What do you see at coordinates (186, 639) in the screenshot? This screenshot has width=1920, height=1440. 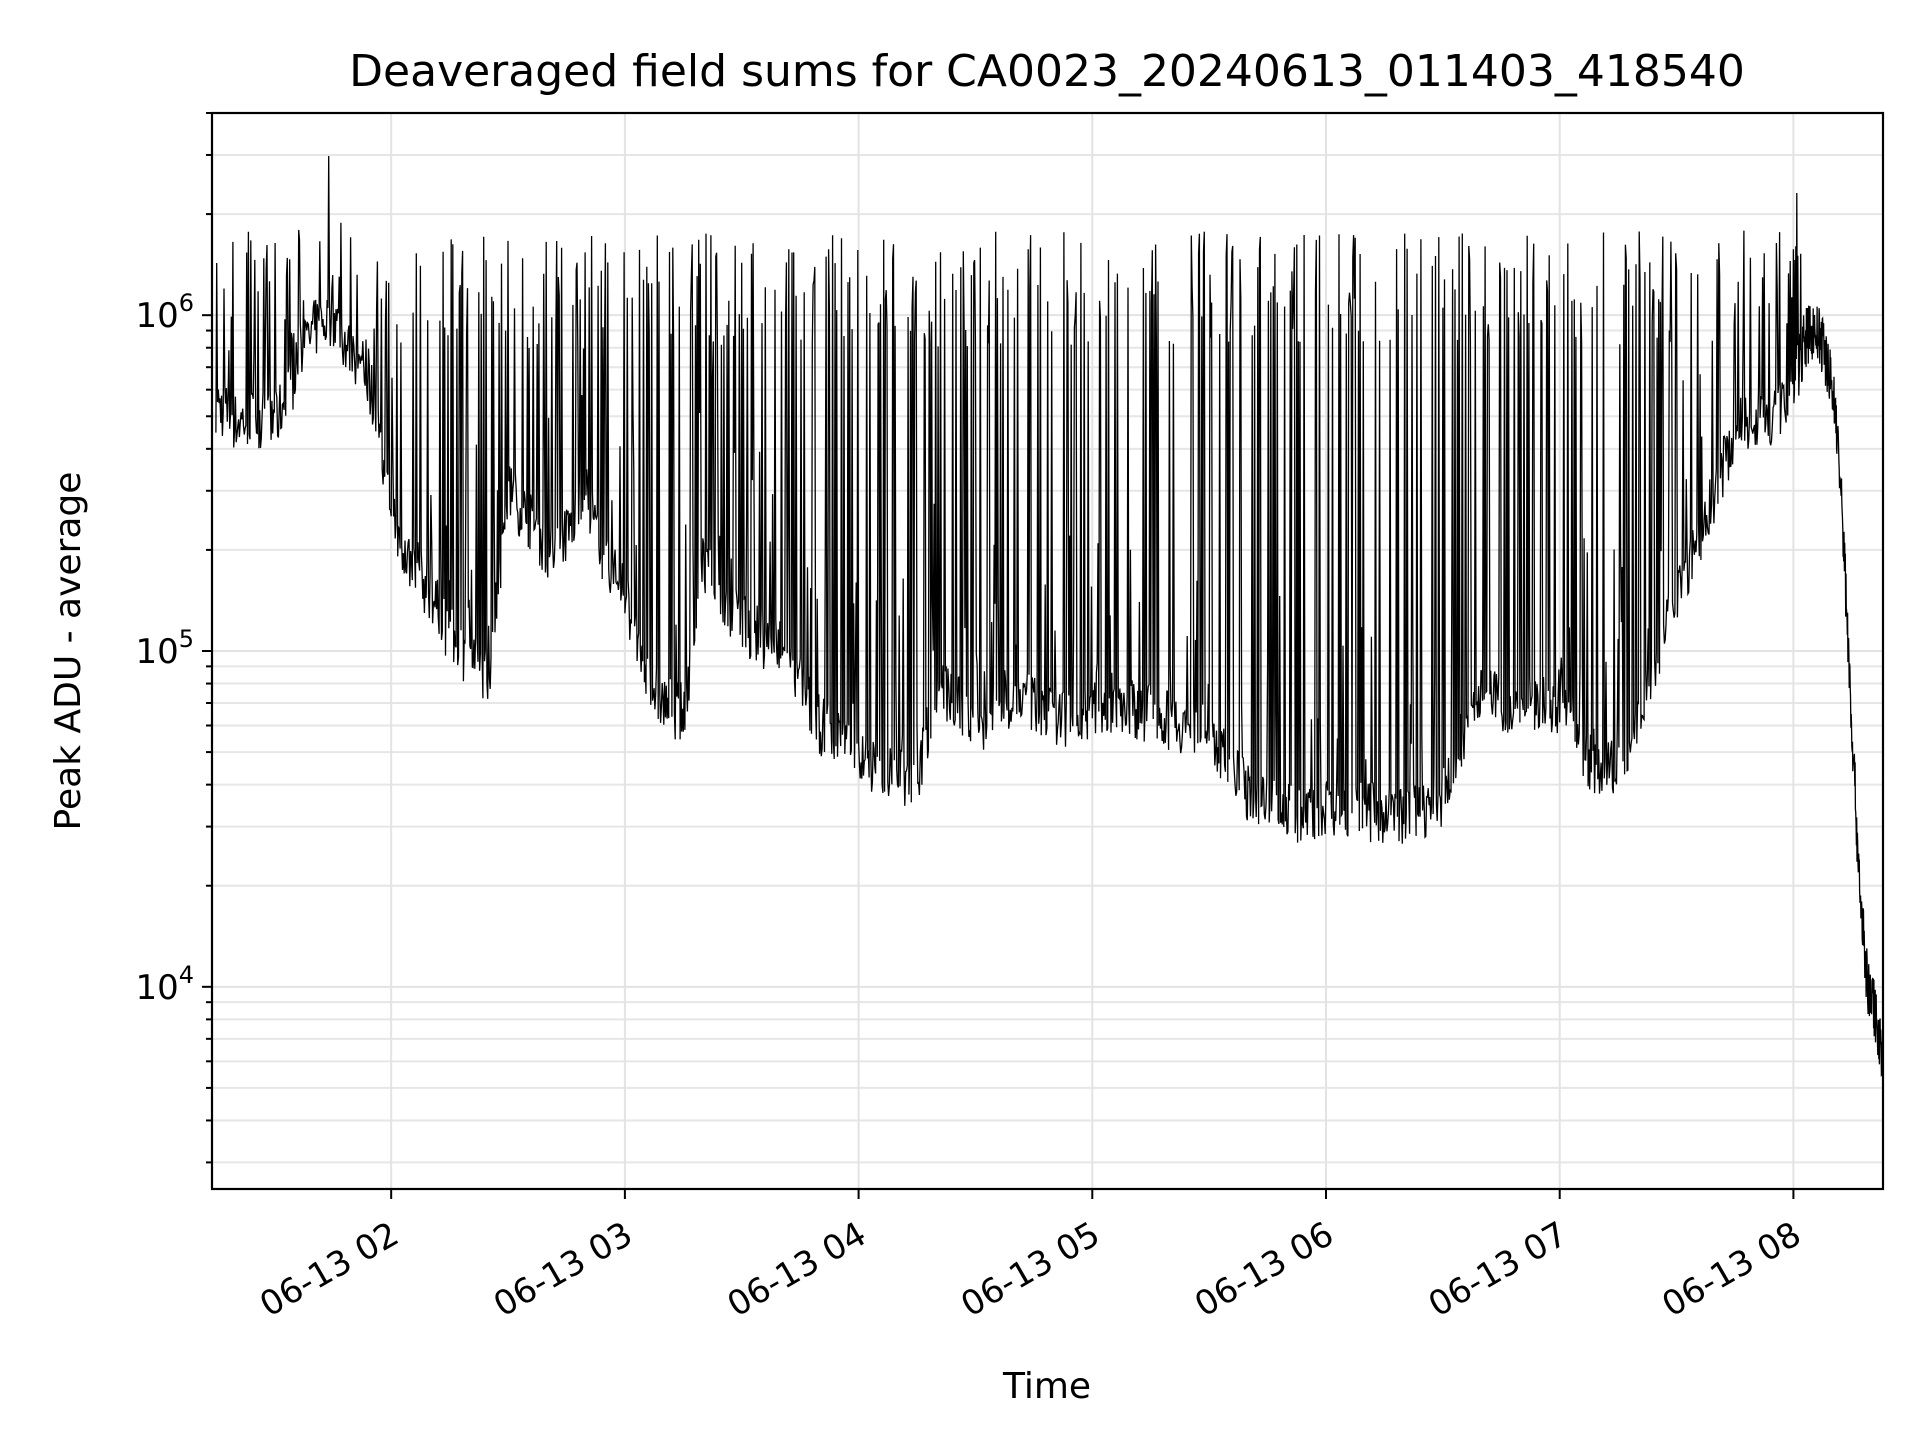 I see `y-tick-label-exponent: 5` at bounding box center [186, 639].